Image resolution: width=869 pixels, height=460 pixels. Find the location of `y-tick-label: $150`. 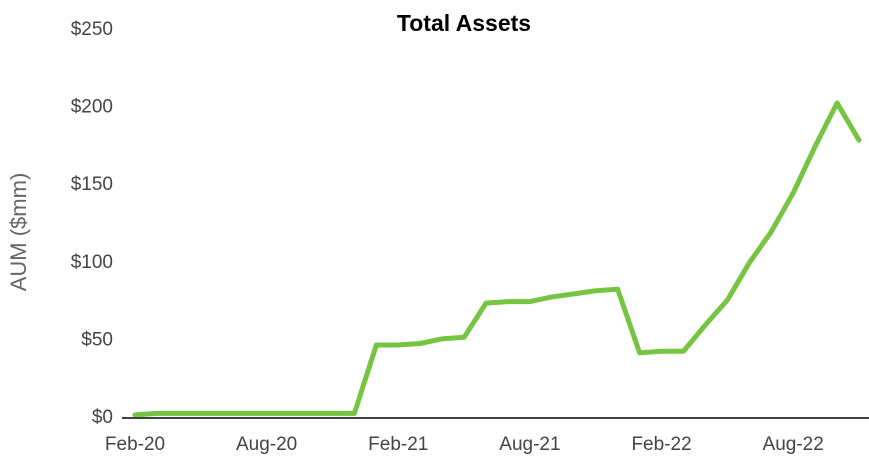

y-tick-label: $150 is located at coordinates (92, 184).